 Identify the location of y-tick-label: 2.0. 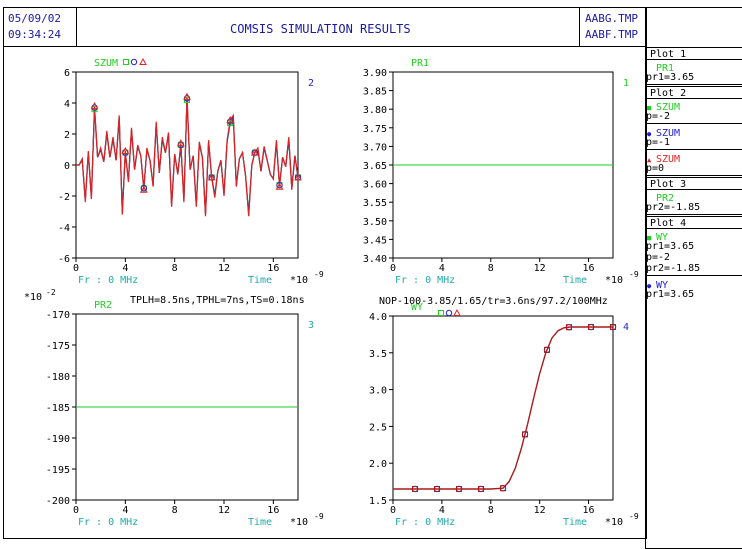
(378, 464).